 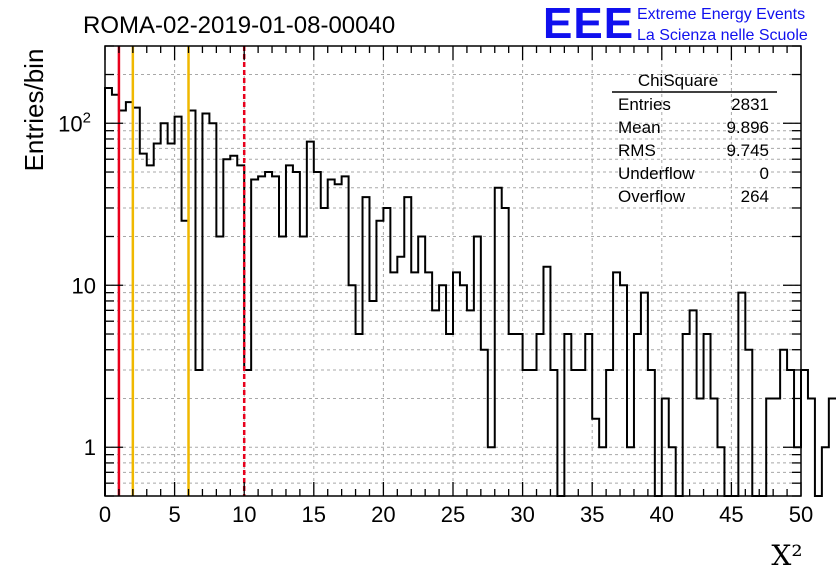 I want to click on x-tick-label: 20, so click(x=383, y=514).